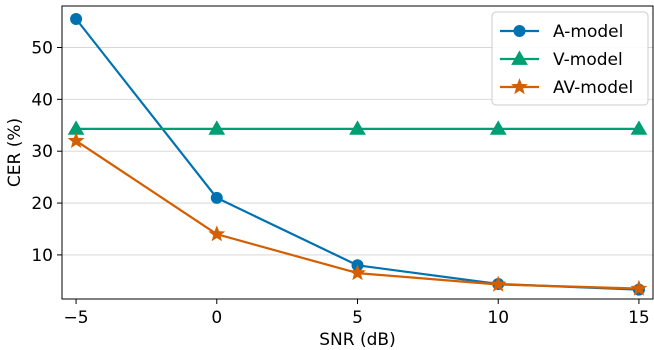 This screenshot has height=350, width=654. Describe the element at coordinates (216, 318) in the screenshot. I see `x-tick-label: 0` at that location.